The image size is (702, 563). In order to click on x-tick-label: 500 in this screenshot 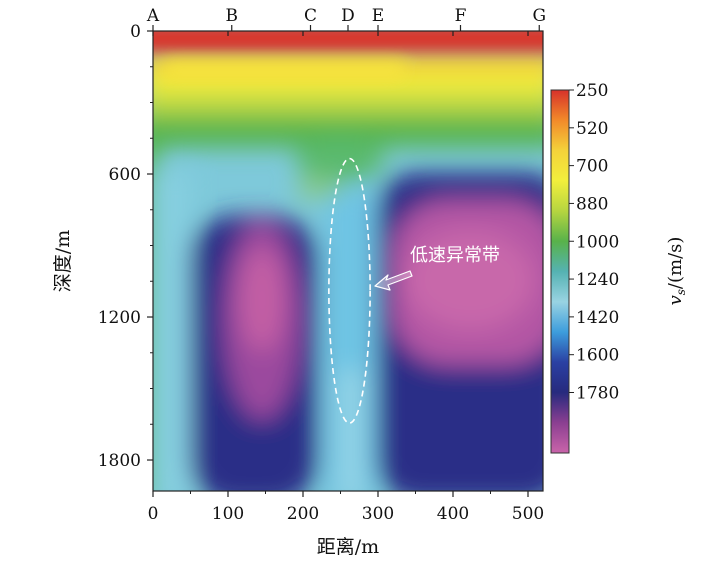, I will do `click(528, 514)`.